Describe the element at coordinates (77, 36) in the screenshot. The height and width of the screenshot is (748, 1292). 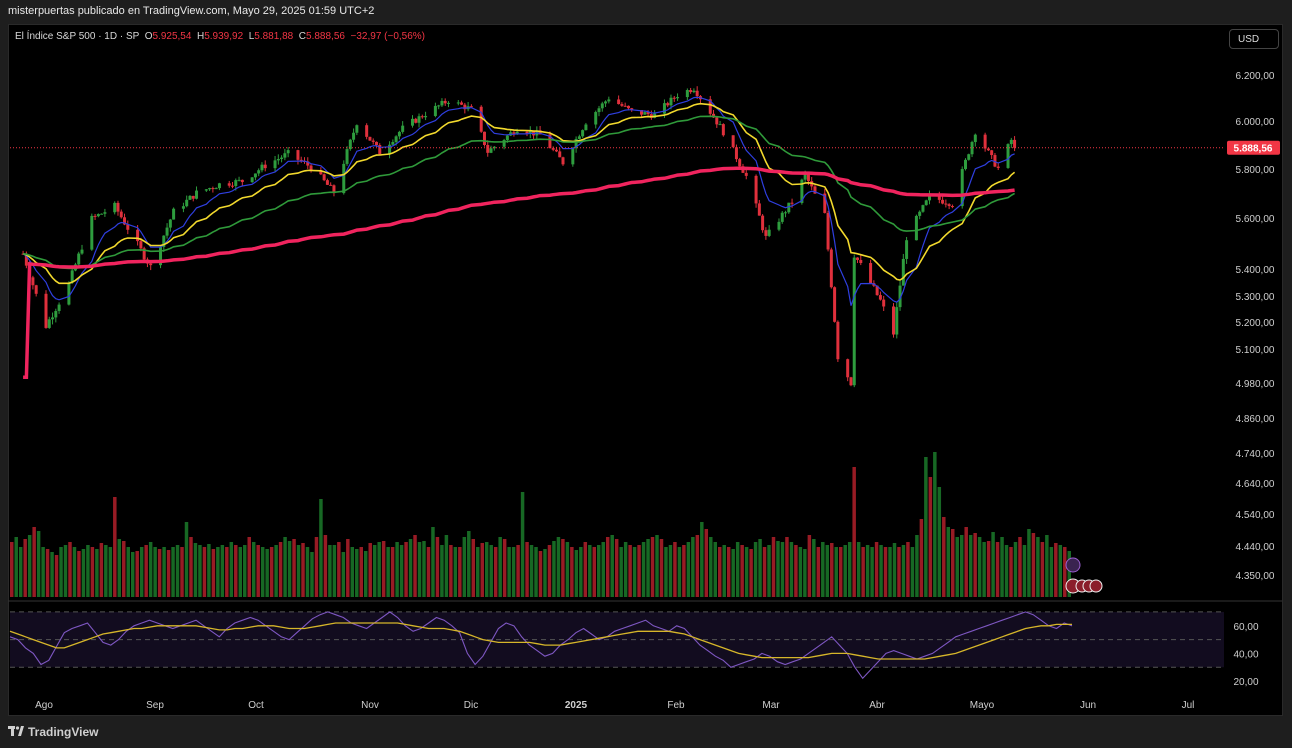
I see `symbol-label: El Índice S&P 500 · 1D · SP` at that location.